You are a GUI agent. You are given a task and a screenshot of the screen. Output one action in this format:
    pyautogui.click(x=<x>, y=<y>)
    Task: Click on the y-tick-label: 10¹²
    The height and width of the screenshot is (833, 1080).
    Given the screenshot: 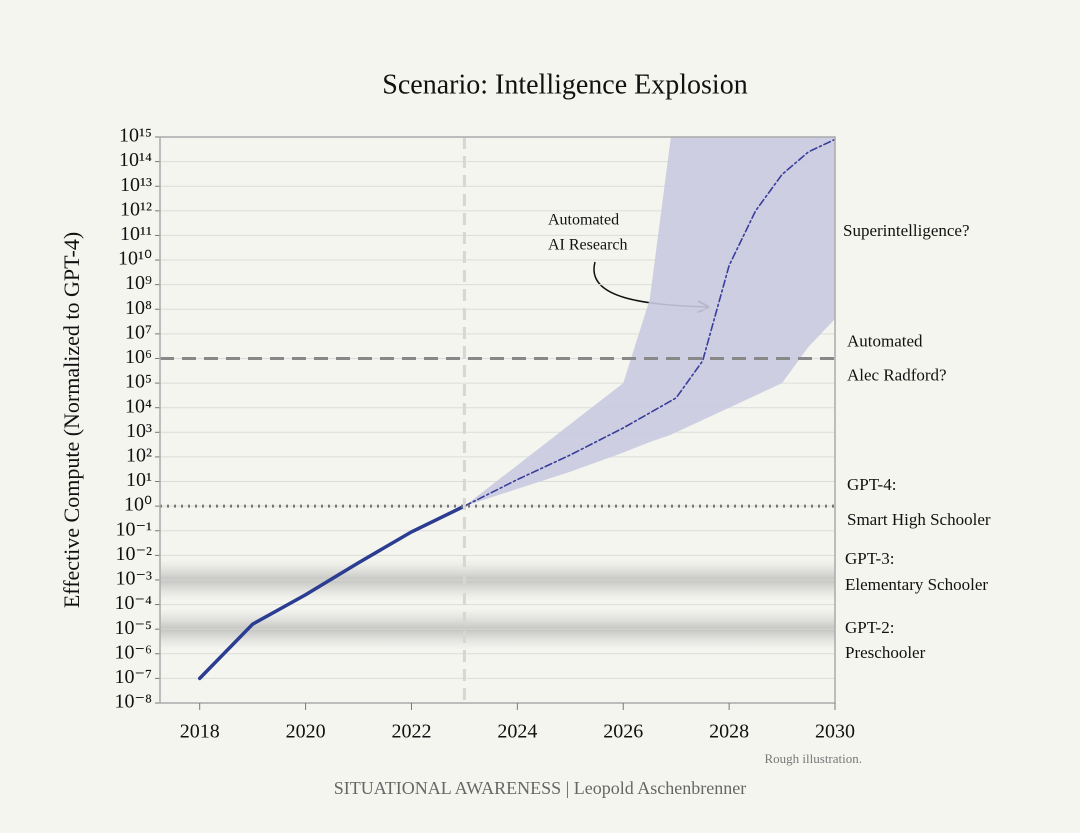 What is the action you would take?
    pyautogui.click(x=136, y=209)
    